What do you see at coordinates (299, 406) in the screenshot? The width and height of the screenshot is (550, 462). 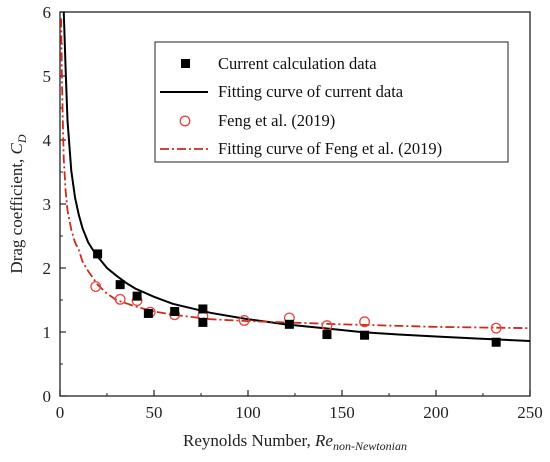 I see `x-axis-ticks: 0 50 100 150 200 250` at bounding box center [299, 406].